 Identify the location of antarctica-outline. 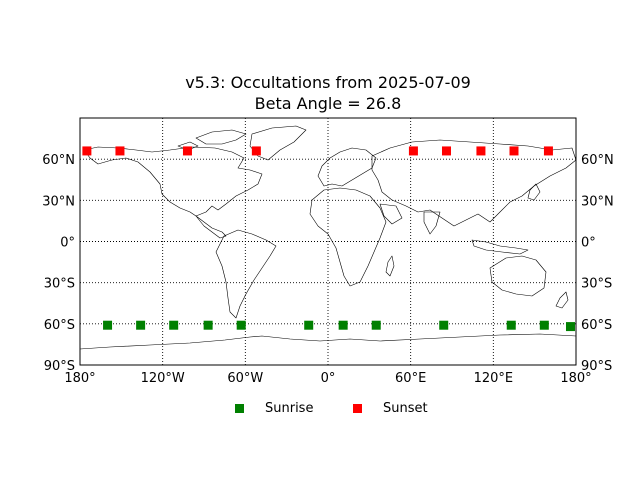
(328, 341).